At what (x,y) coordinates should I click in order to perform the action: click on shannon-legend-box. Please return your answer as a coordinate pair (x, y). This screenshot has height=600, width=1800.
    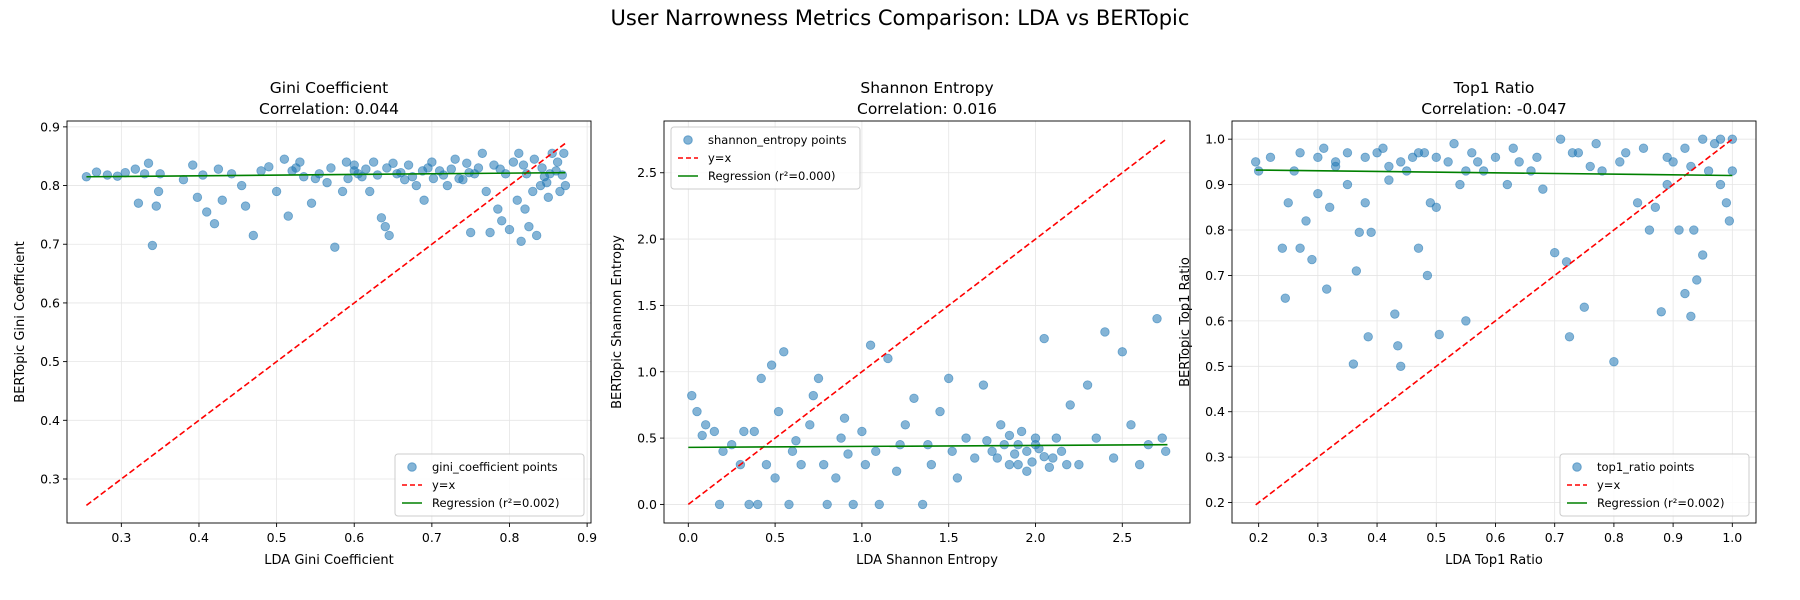
    Looking at the image, I should click on (765, 158).